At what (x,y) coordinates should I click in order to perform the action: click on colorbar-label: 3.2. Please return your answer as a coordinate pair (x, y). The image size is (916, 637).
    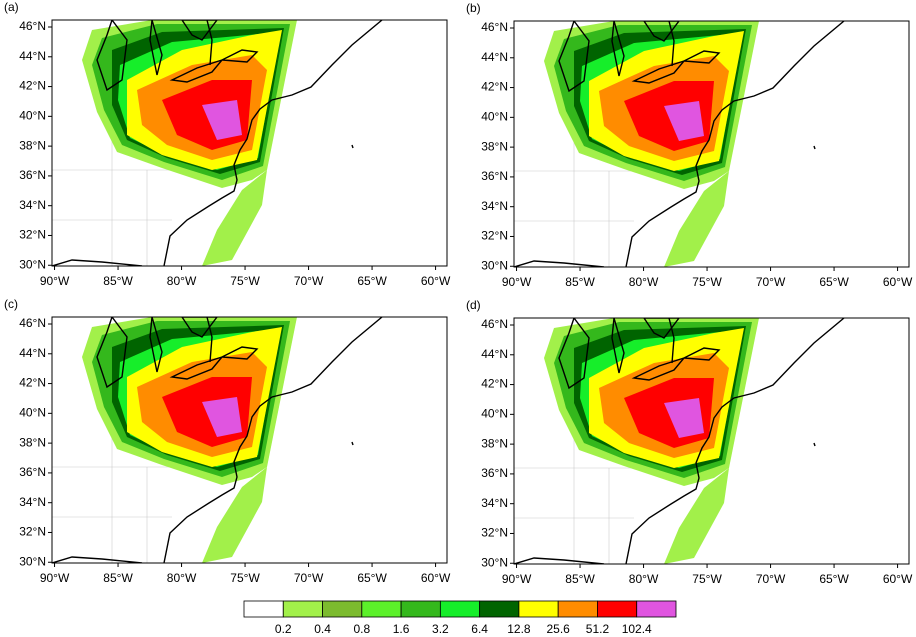
    Looking at the image, I should click on (440, 629).